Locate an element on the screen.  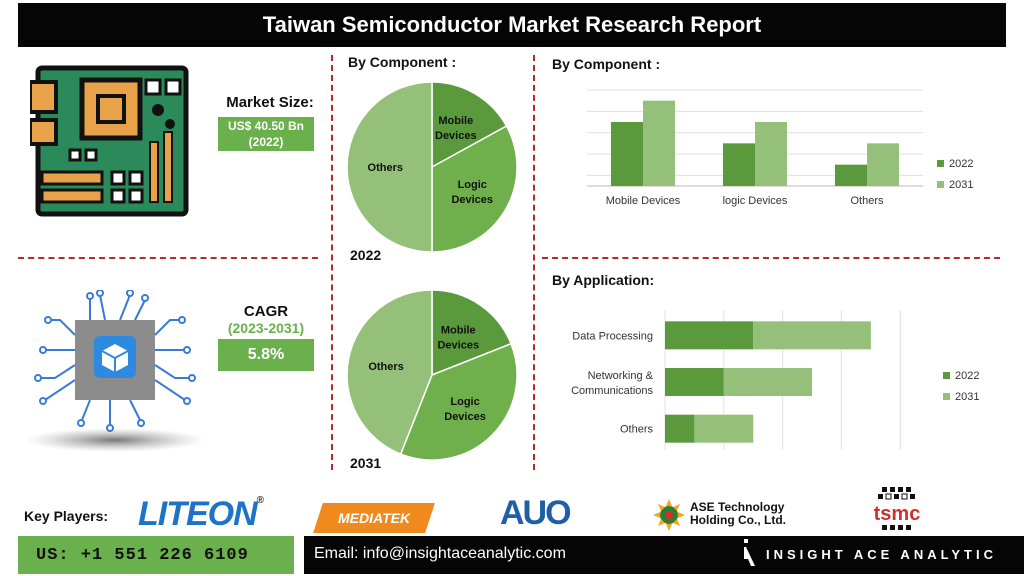
category-label: Mobile Devices is located at coordinates (643, 201).